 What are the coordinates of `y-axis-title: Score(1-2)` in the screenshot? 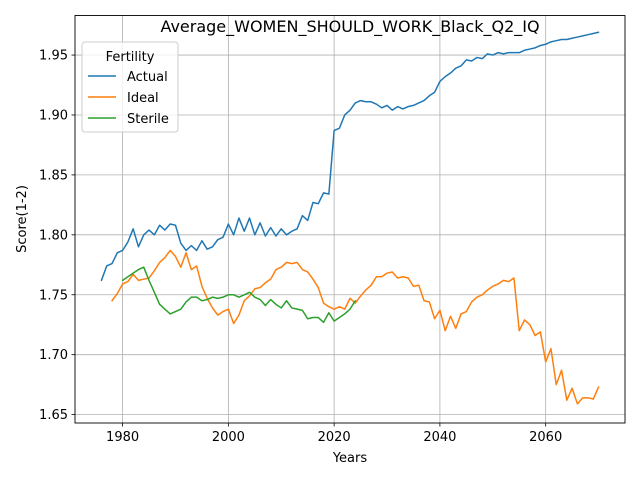 It's located at (22, 219).